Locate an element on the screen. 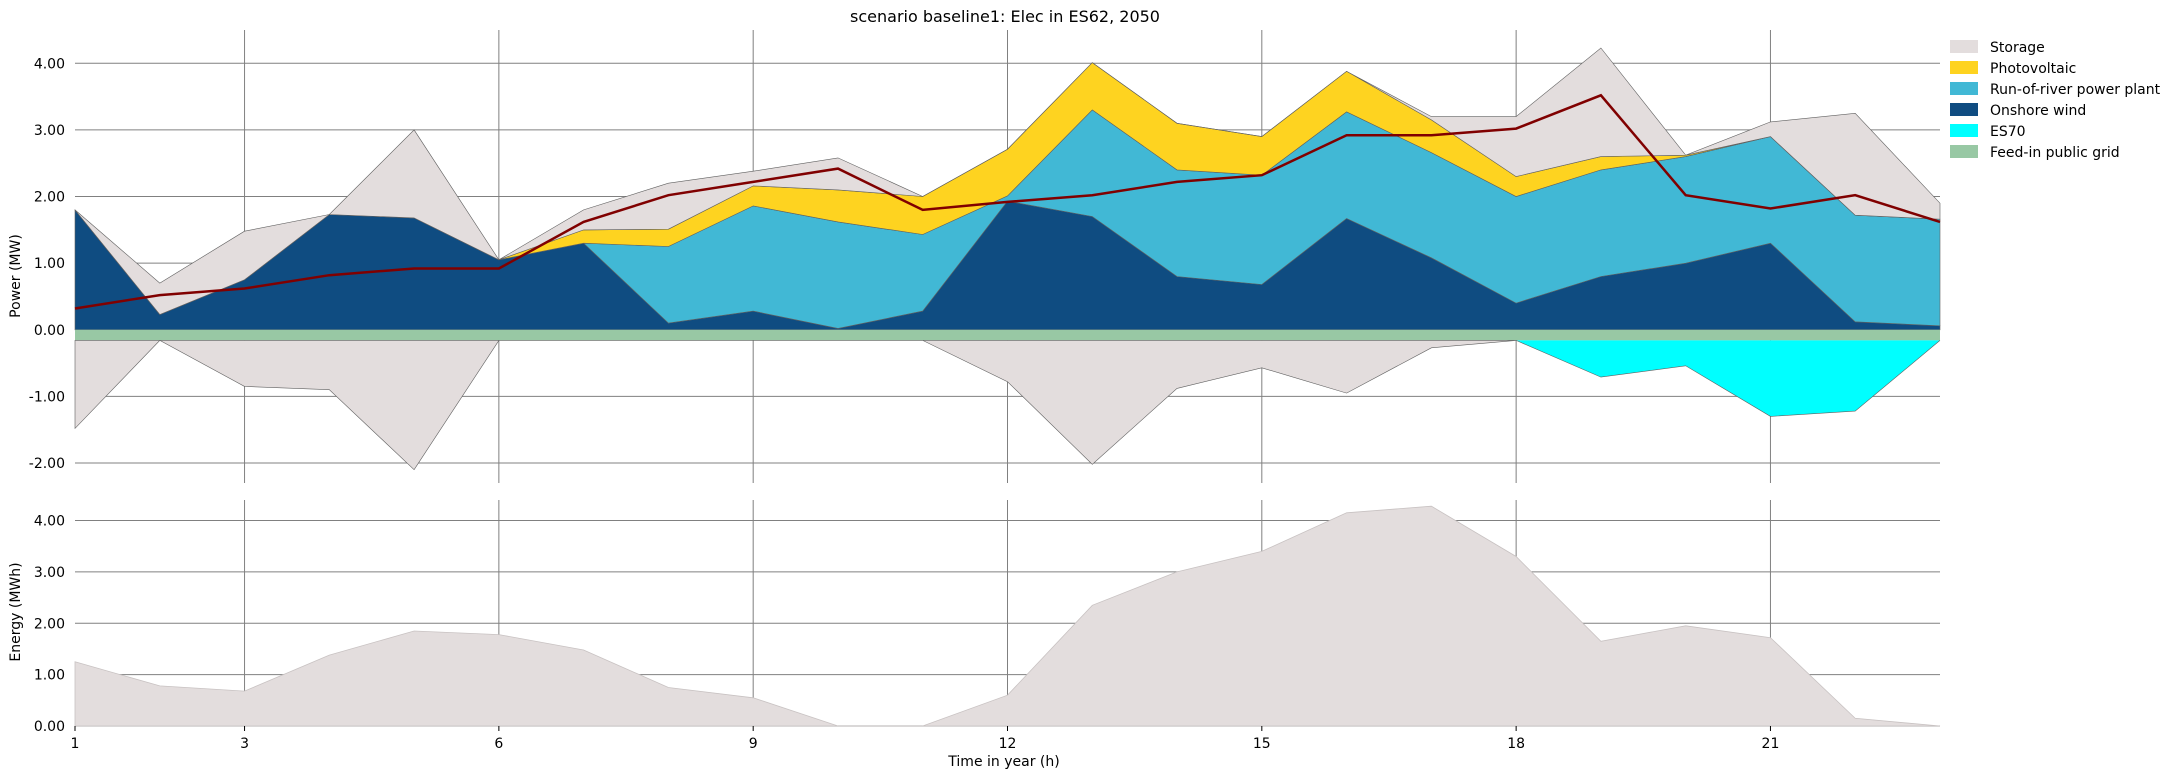  legend-label-feed-in-public-grid: Feed-in public grid is located at coordinates (2055, 153).